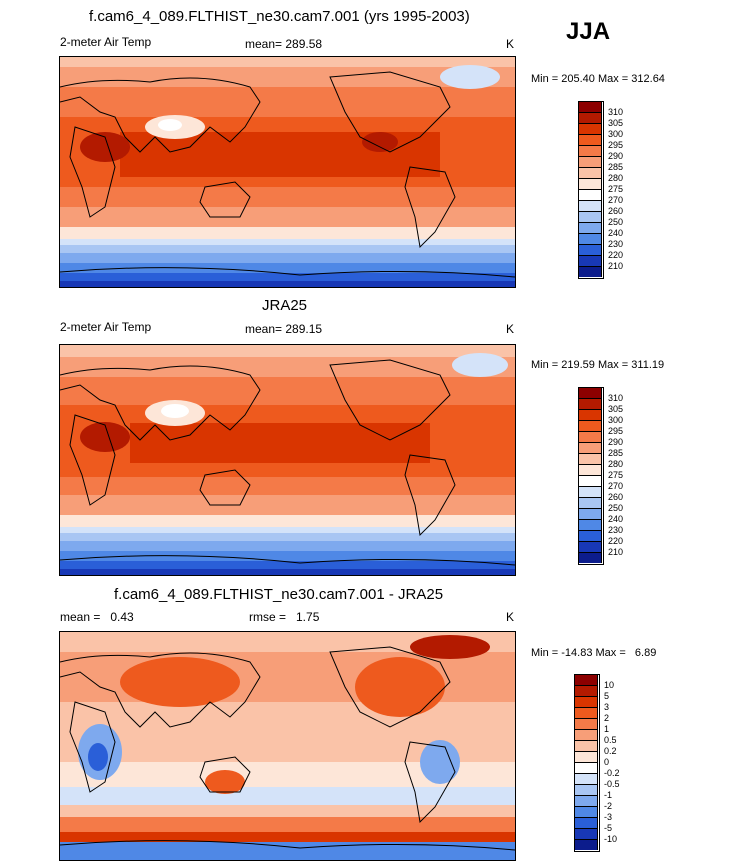  Describe the element at coordinates (598, 79) in the screenshot. I see `panel-1-minmax-label: Min = 205.40 Max = 312.64` at that location.